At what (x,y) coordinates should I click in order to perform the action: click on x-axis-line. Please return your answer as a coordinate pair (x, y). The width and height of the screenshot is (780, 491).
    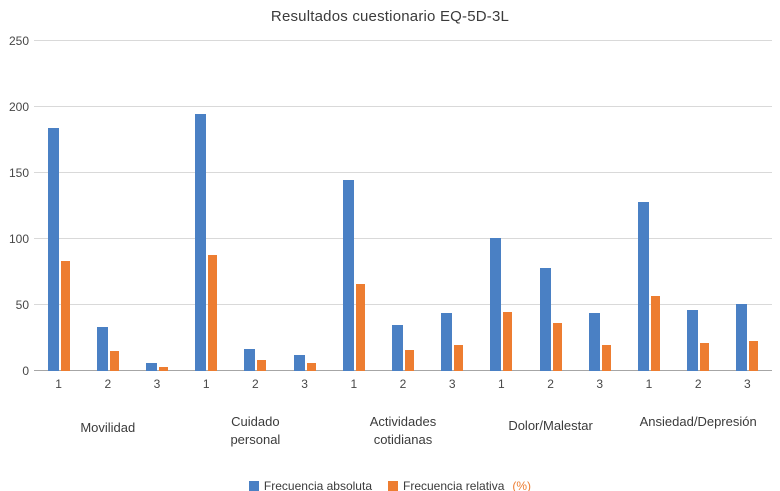
    Looking at the image, I should click on (403, 370).